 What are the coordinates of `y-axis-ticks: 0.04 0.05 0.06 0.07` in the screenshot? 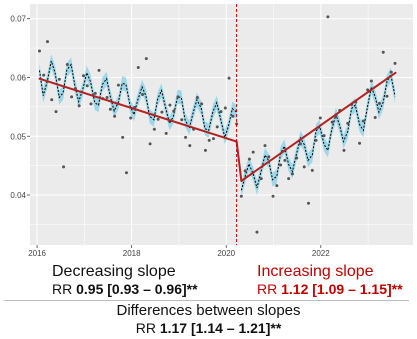 It's located at (20, 107).